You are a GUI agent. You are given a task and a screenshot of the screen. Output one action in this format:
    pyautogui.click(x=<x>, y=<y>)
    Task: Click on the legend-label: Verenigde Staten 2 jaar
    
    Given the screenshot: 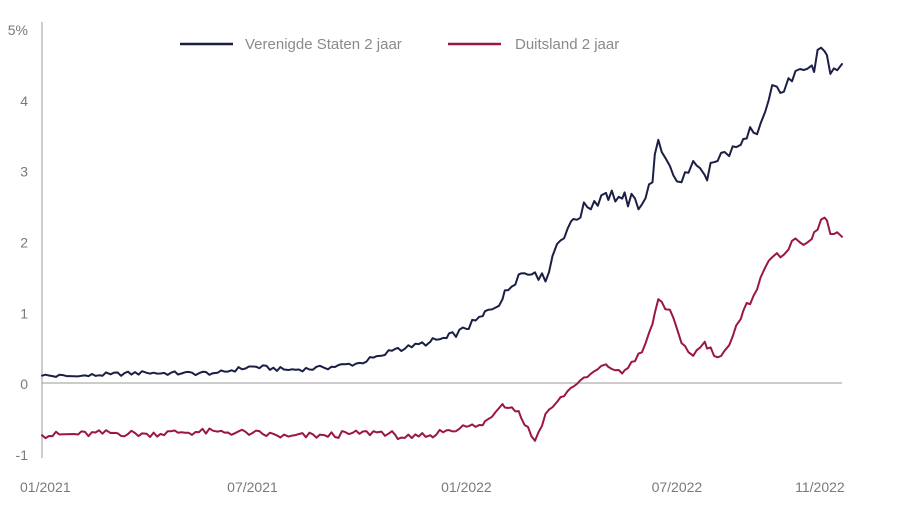 What is the action you would take?
    pyautogui.click(x=323, y=44)
    